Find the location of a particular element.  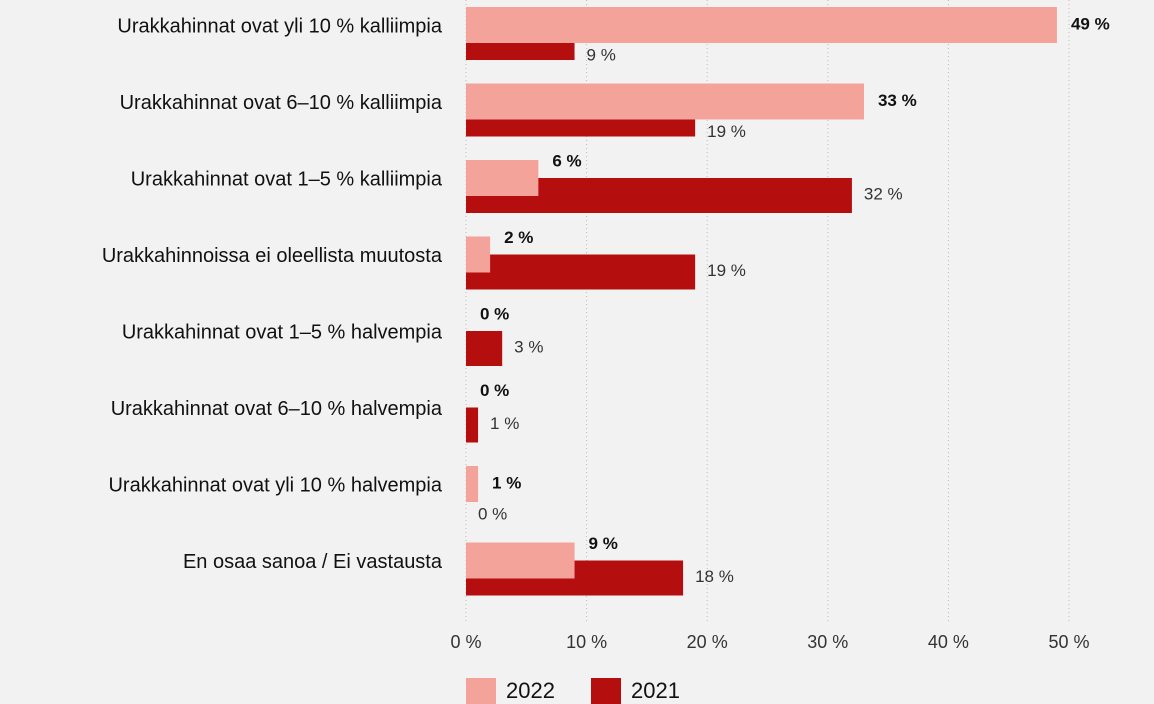

category-label: Urakkahinnat ovat 6–10 % kalliimpia is located at coordinates (281, 103).